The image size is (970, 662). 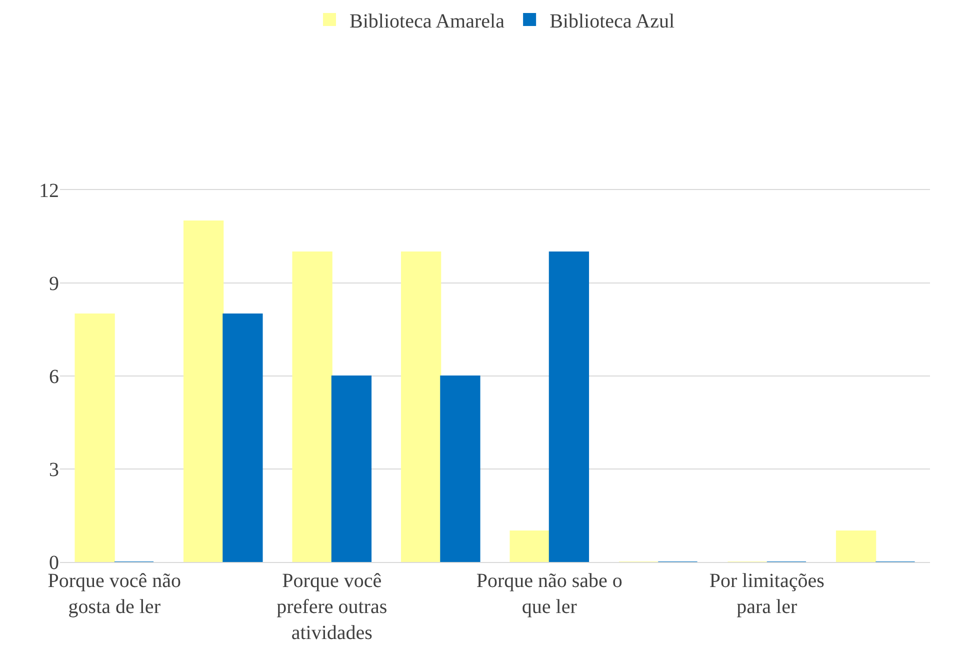 What do you see at coordinates (54, 470) in the screenshot?
I see `y-tick-label: 3` at bounding box center [54, 470].